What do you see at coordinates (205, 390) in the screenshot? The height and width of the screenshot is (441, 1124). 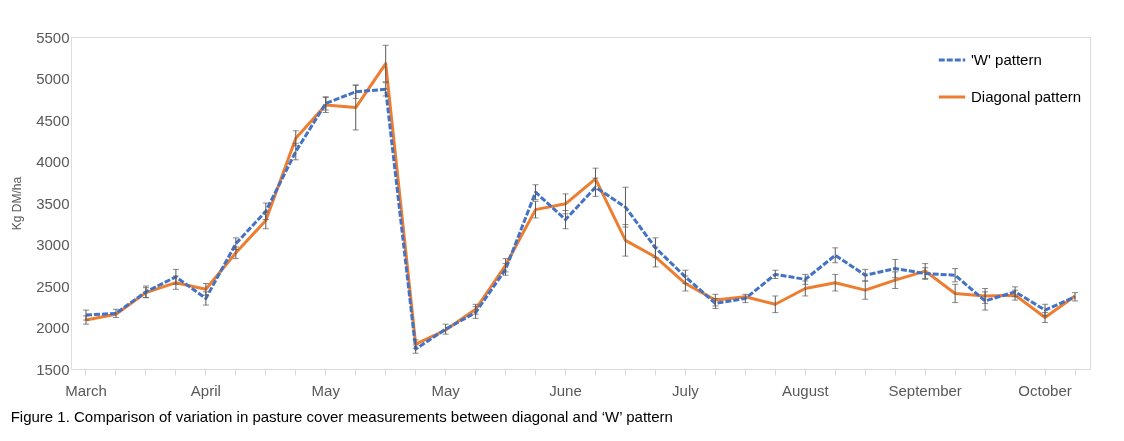 I see `x-tick-label: April` at bounding box center [205, 390].